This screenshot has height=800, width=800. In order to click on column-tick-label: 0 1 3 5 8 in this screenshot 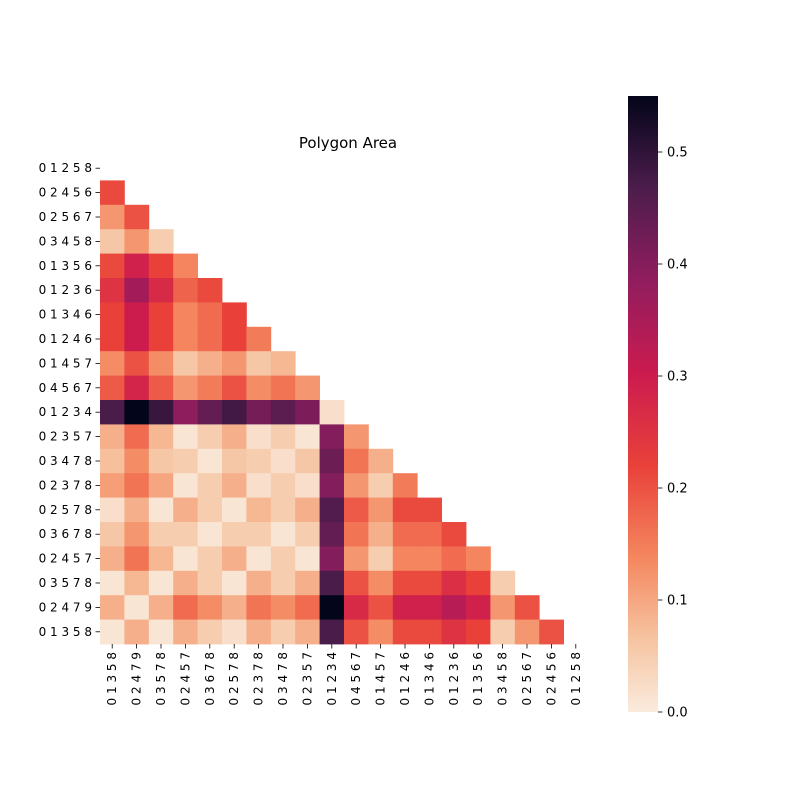, I will do `click(112, 678)`.